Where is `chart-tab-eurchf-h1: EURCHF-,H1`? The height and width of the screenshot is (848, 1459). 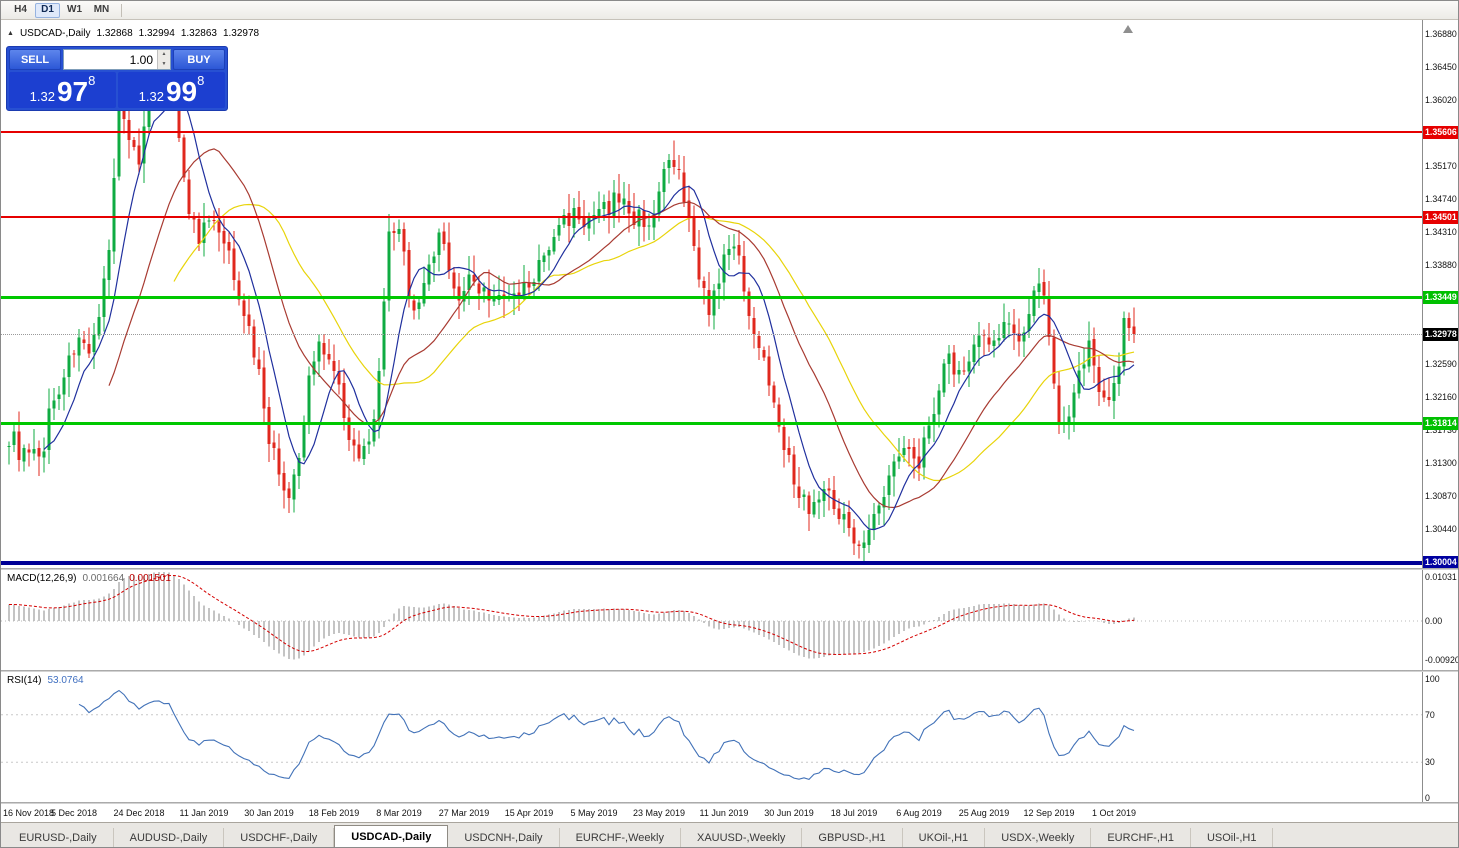 chart-tab-eurchf-h1: EURCHF-,H1 is located at coordinates (1141, 837).